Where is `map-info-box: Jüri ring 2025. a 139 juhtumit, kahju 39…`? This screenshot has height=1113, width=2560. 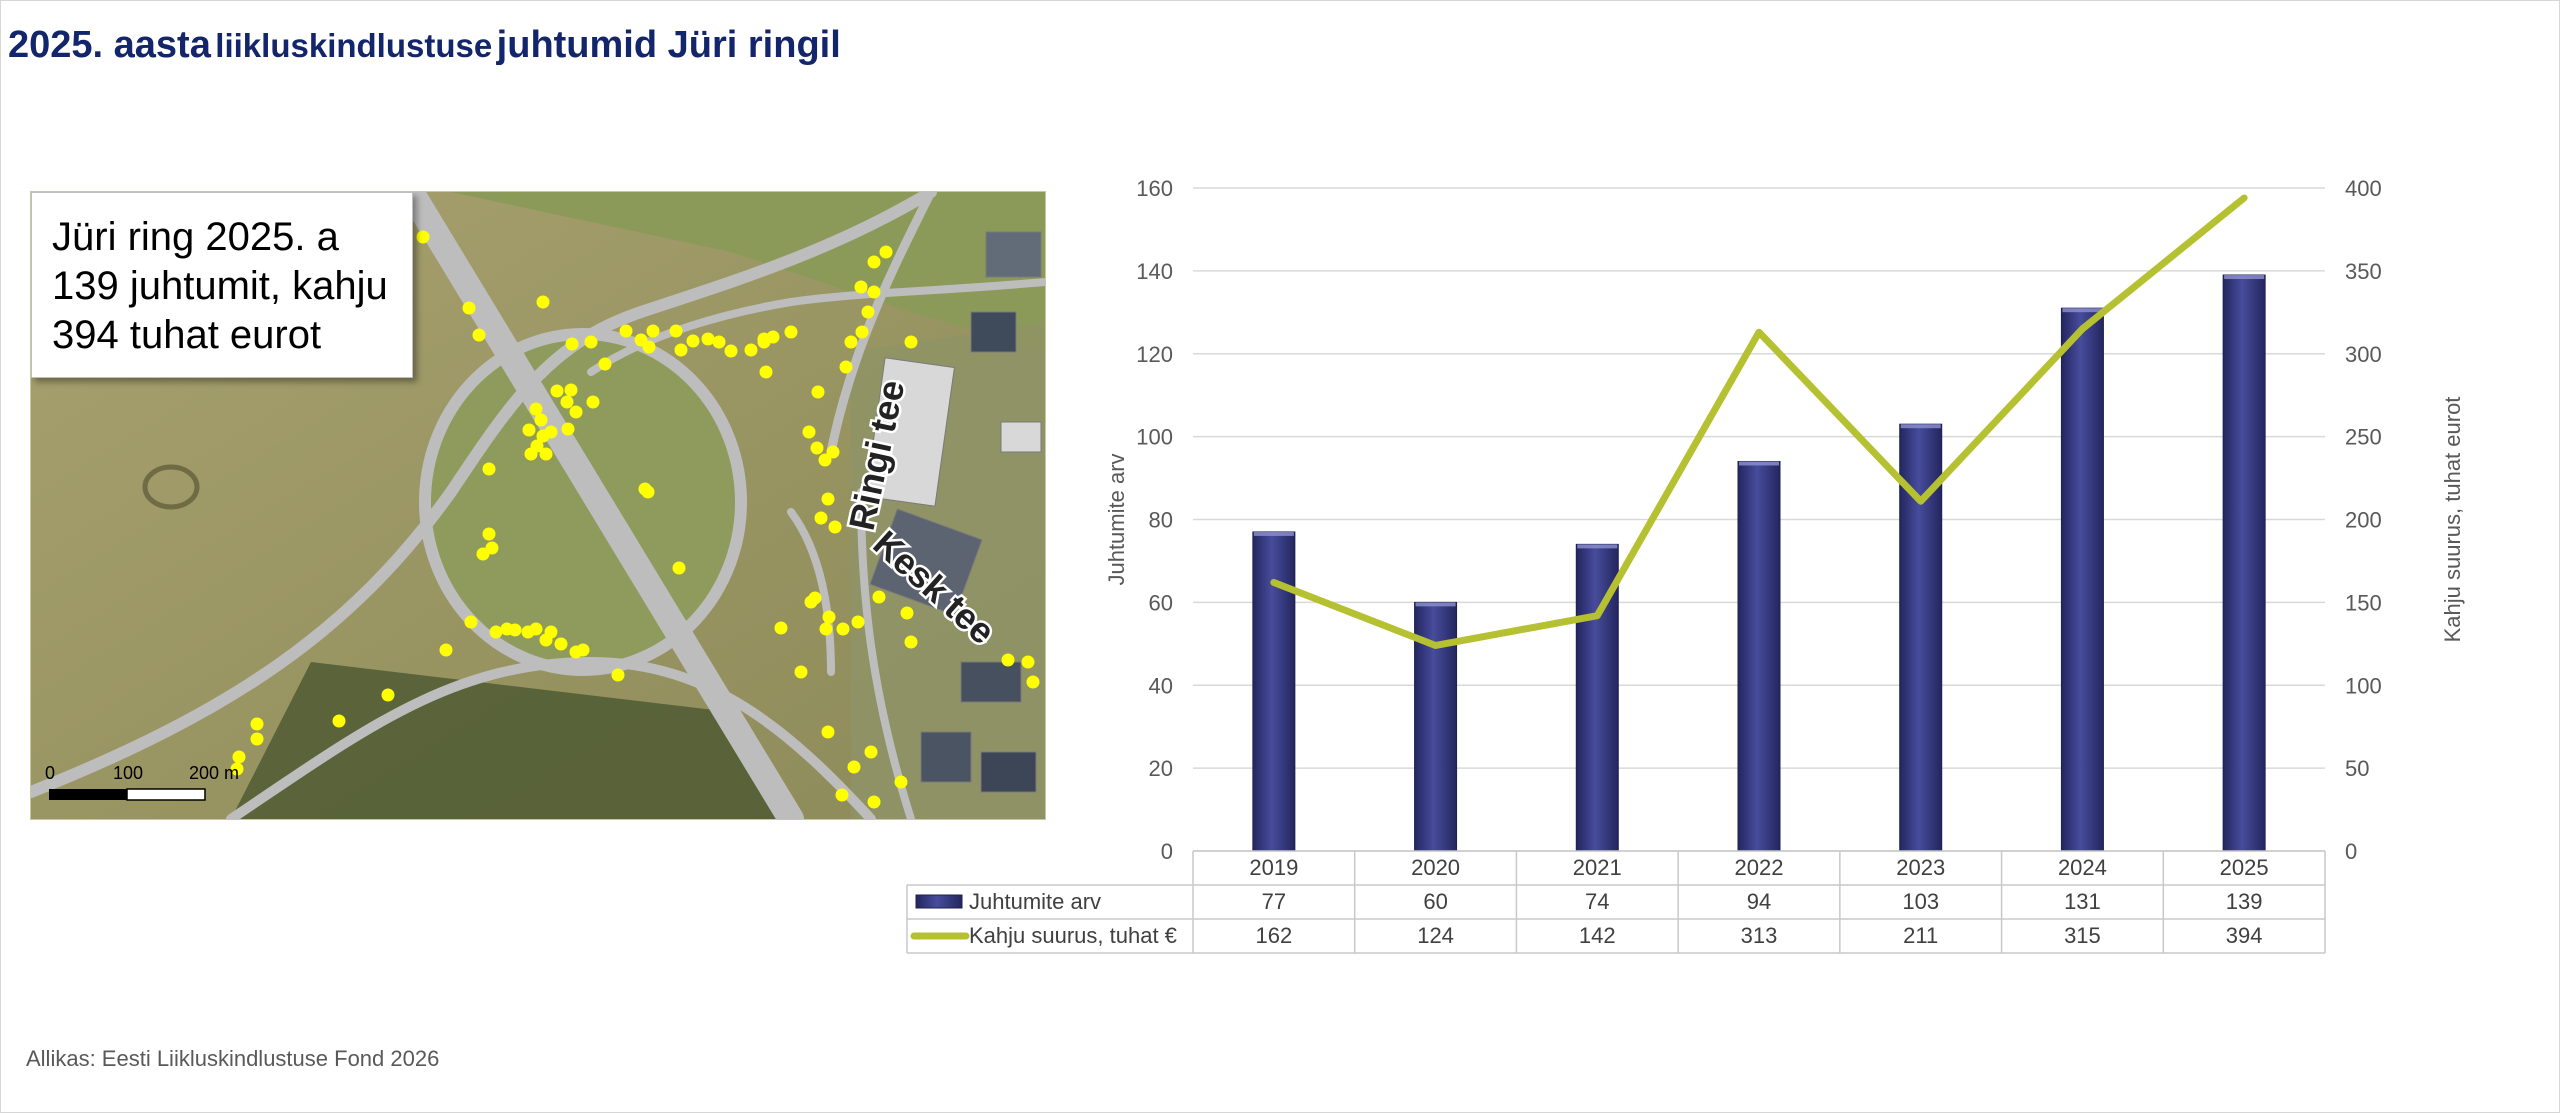
map-info-box: Jüri ring 2025. a 139 juhtumit, kahju 39… is located at coordinates (222, 285).